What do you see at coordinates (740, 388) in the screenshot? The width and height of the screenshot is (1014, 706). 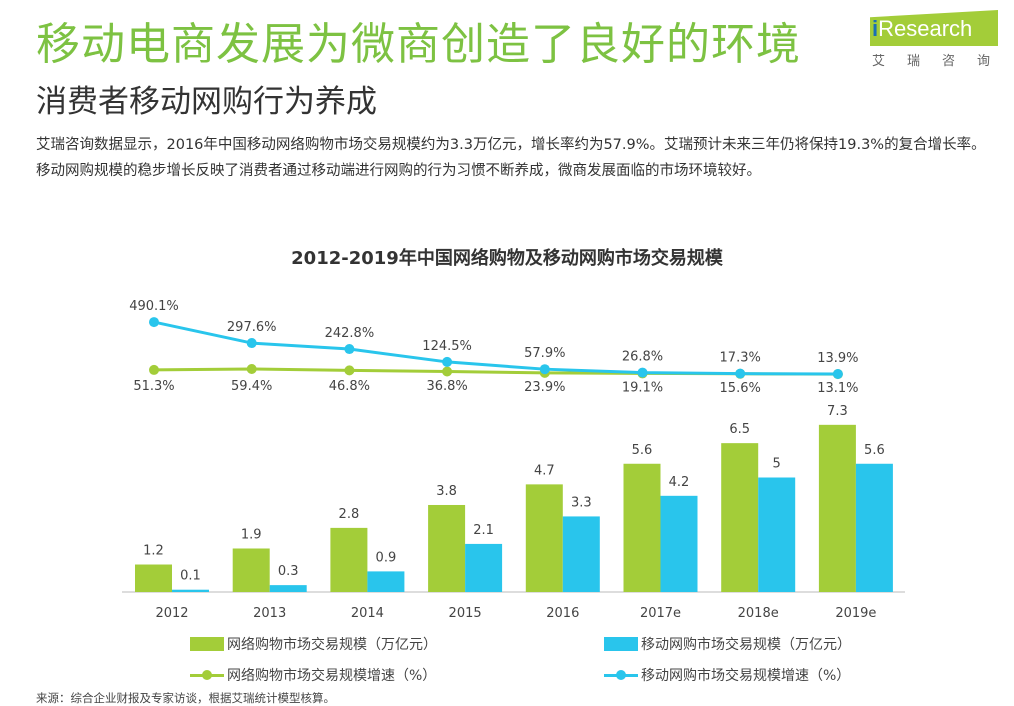 I see `line-data-label: 15.6%` at bounding box center [740, 388].